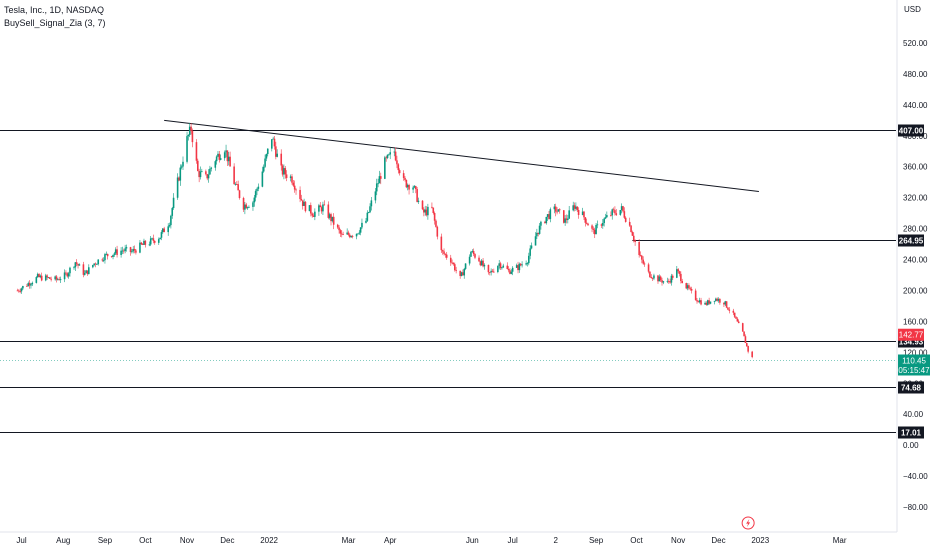  What do you see at coordinates (748, 523) in the screenshot?
I see `lightning-icon-glyph` at bounding box center [748, 523].